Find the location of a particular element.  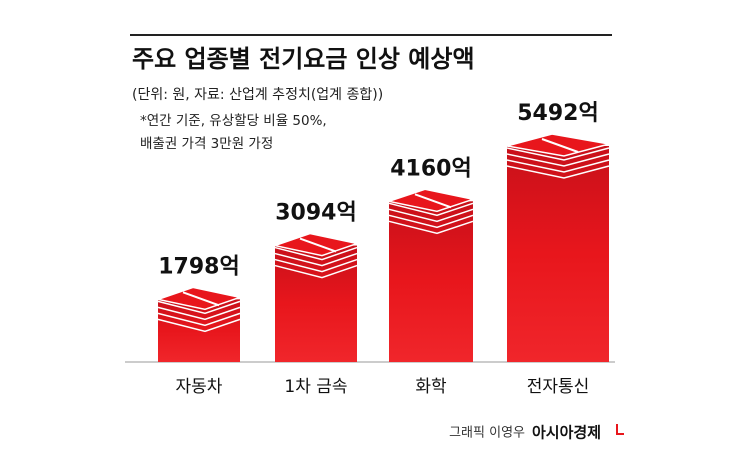

value-label: 4160억 is located at coordinates (430, 168).